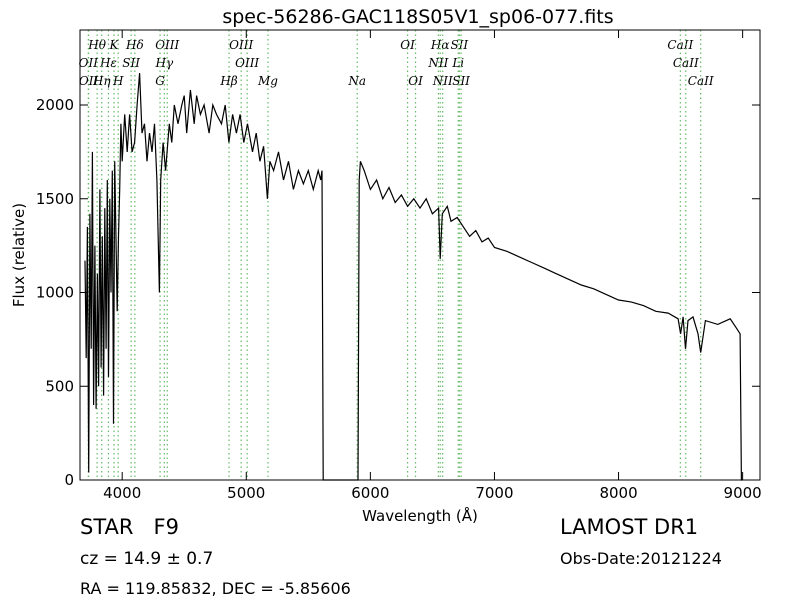 This screenshot has height=600, width=800. Describe the element at coordinates (494, 493) in the screenshot. I see `x-tick-label: 7000` at that location.